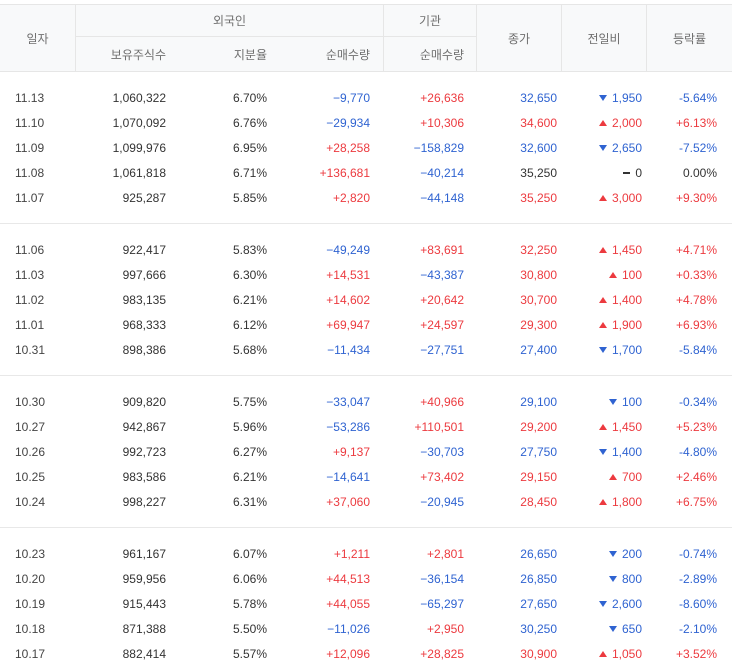 The width and height of the screenshot is (732, 670). Describe the element at coordinates (631, 476) in the screenshot. I see `change-value: 700` at that location.